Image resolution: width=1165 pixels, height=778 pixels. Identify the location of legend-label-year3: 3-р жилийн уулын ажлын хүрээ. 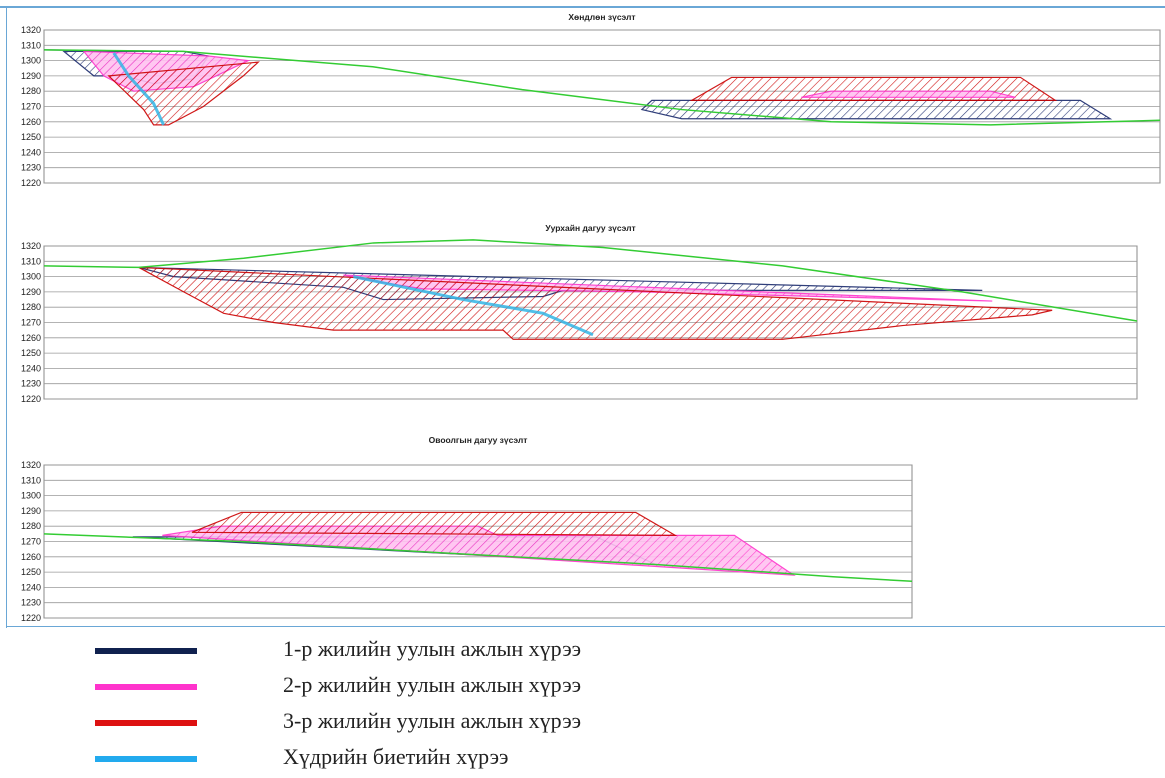
(432, 720).